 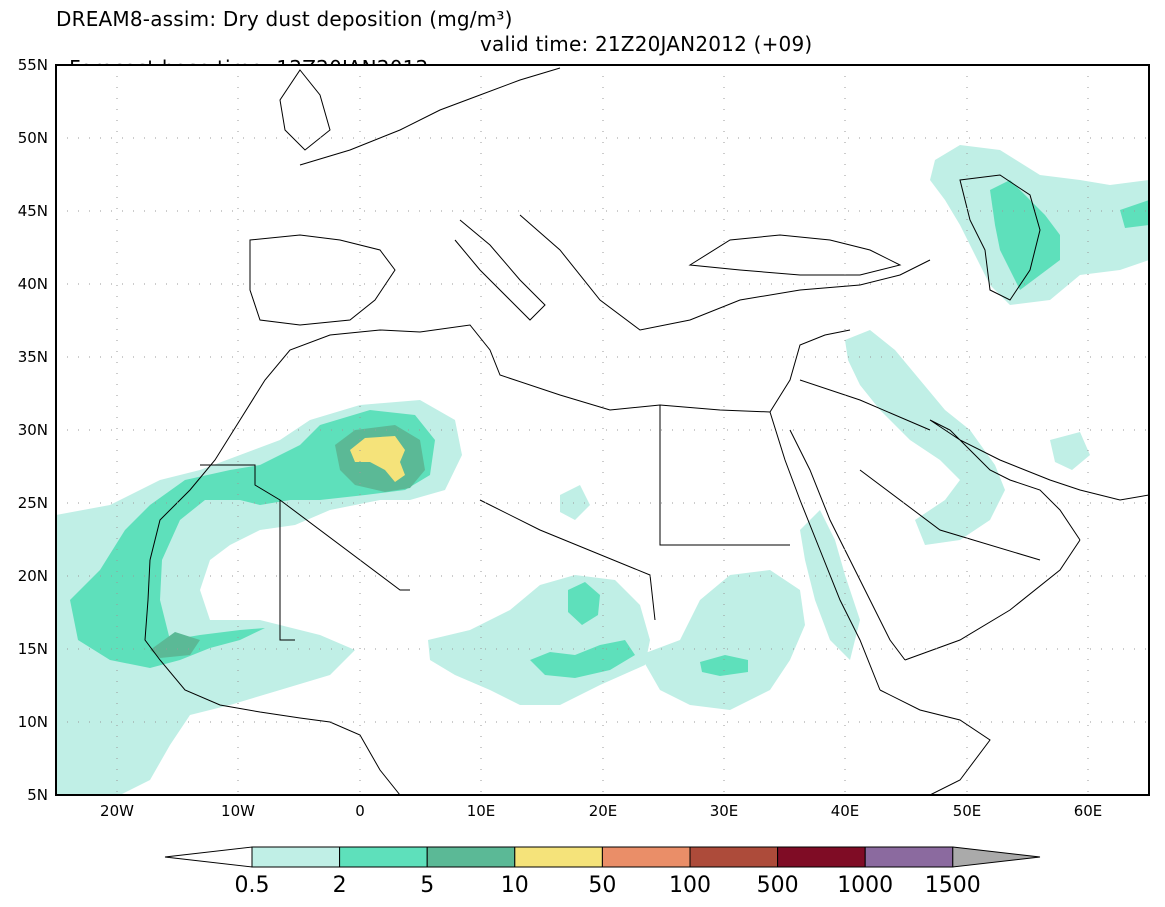 I want to click on colorbar: 0.5 2 5 10 50 100 500 1000 1500, so click(x=602, y=872).